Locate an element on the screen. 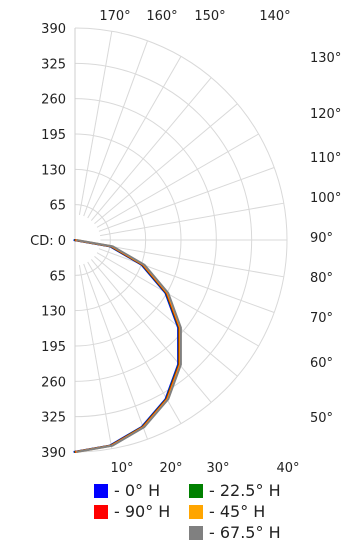 Image resolution: width=352 pixels, height=546 pixels. legend-row: - 90° H - 45° H is located at coordinates (211, 511).